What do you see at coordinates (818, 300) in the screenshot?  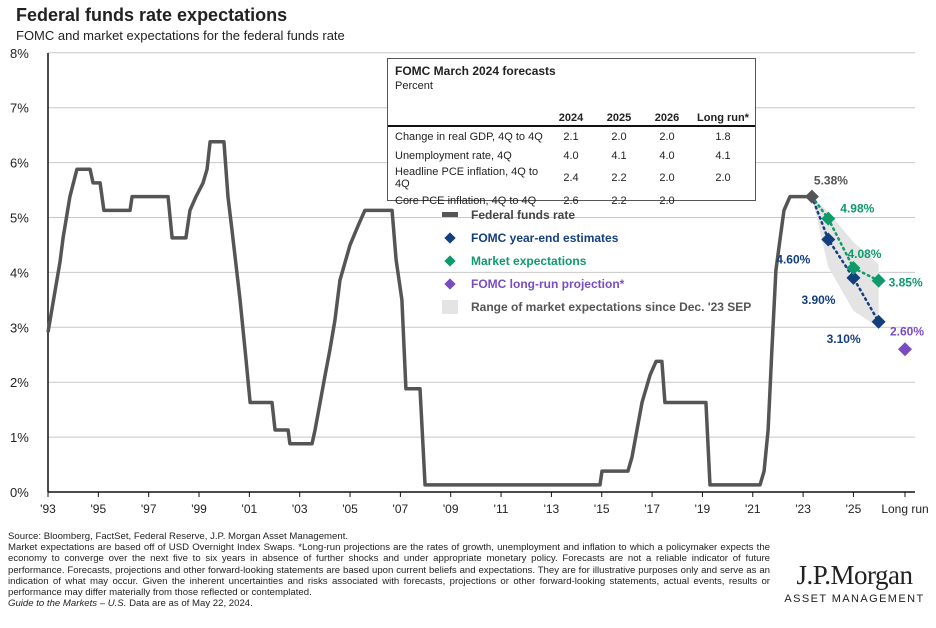 I see `data-label: 3.90%` at bounding box center [818, 300].